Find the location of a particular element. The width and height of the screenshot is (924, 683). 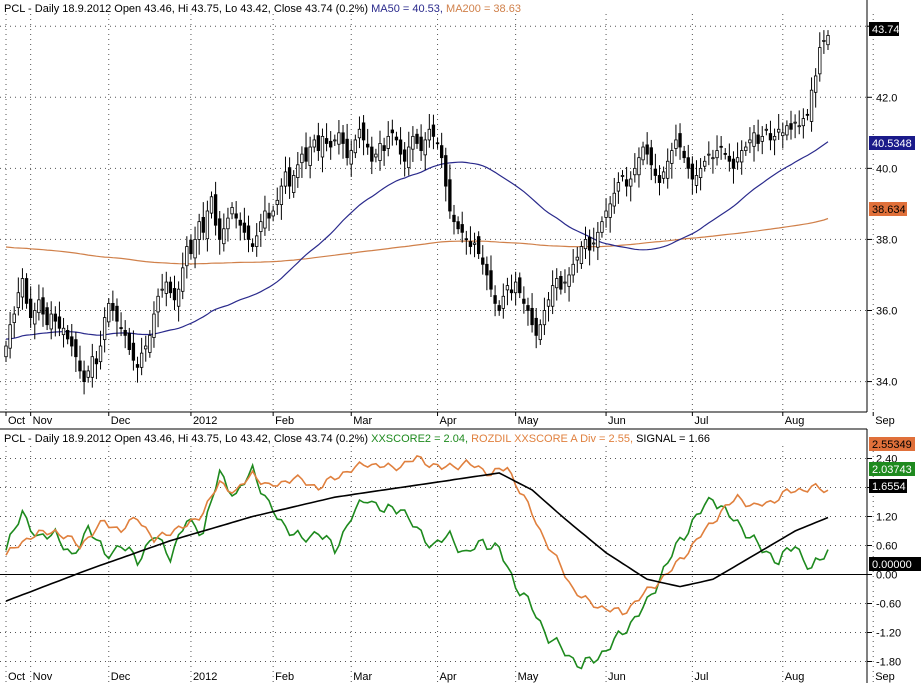

last-price-tag: 43.74 is located at coordinates (884, 29).